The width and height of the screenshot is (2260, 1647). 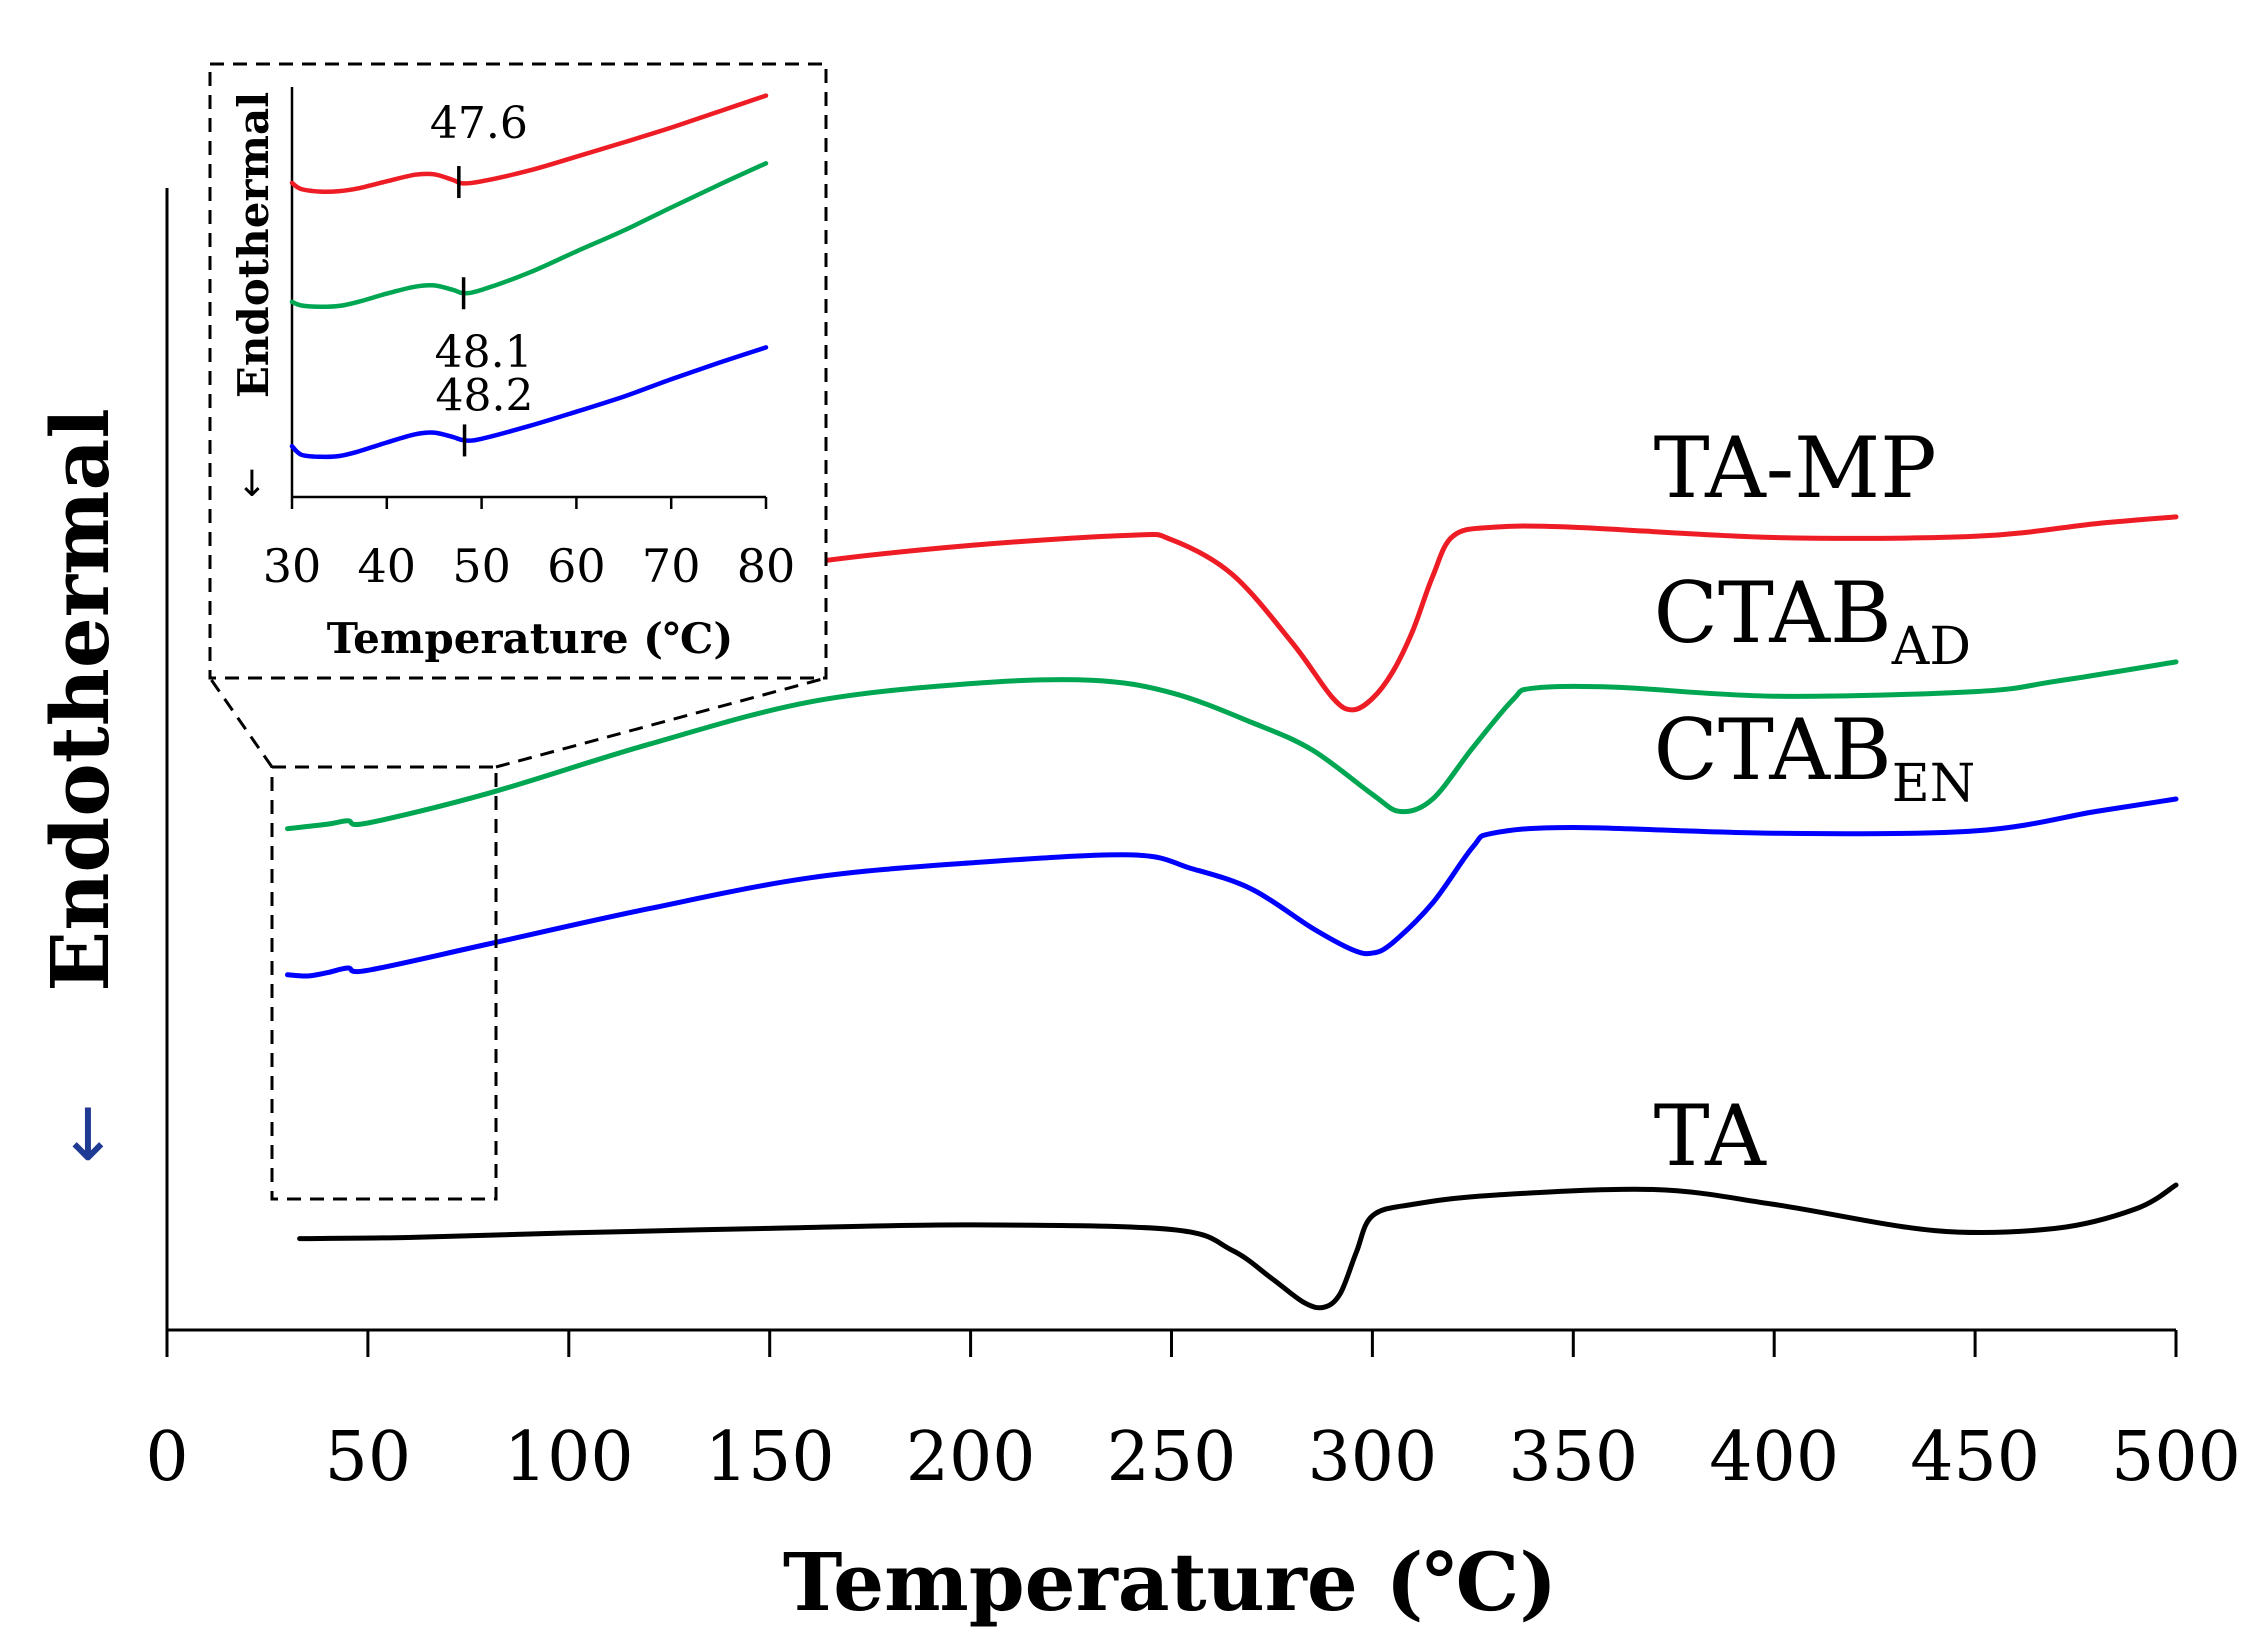 I want to click on y-axis-arrow: ↓, so click(x=88, y=1135).